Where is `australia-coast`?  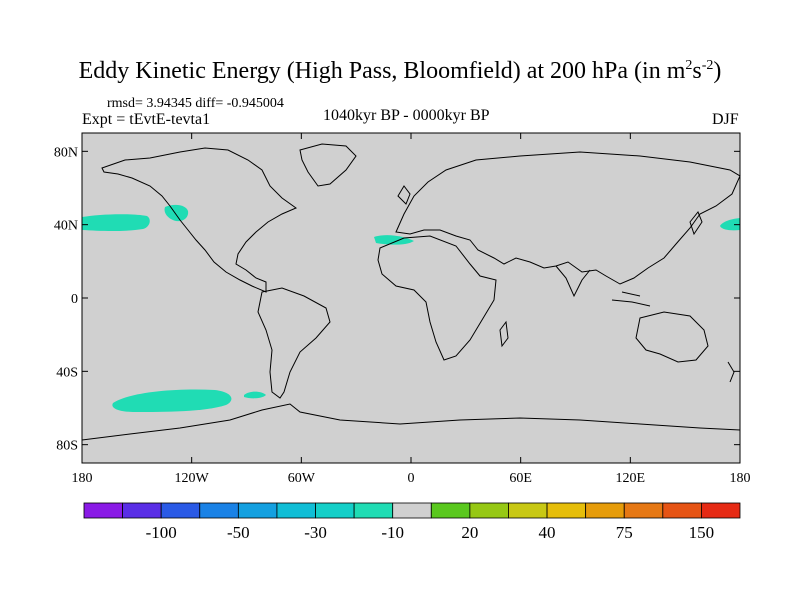
australia-coast is located at coordinates (672, 337).